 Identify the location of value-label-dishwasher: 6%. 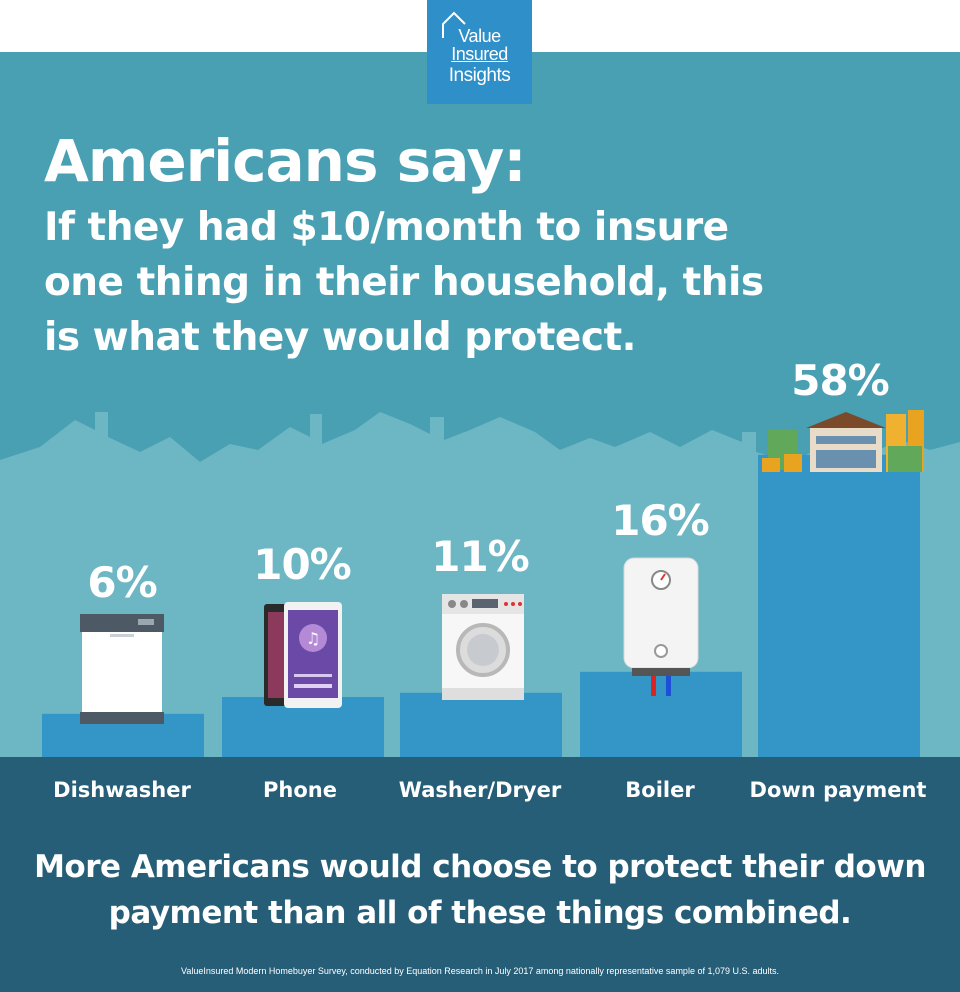
(122, 582).